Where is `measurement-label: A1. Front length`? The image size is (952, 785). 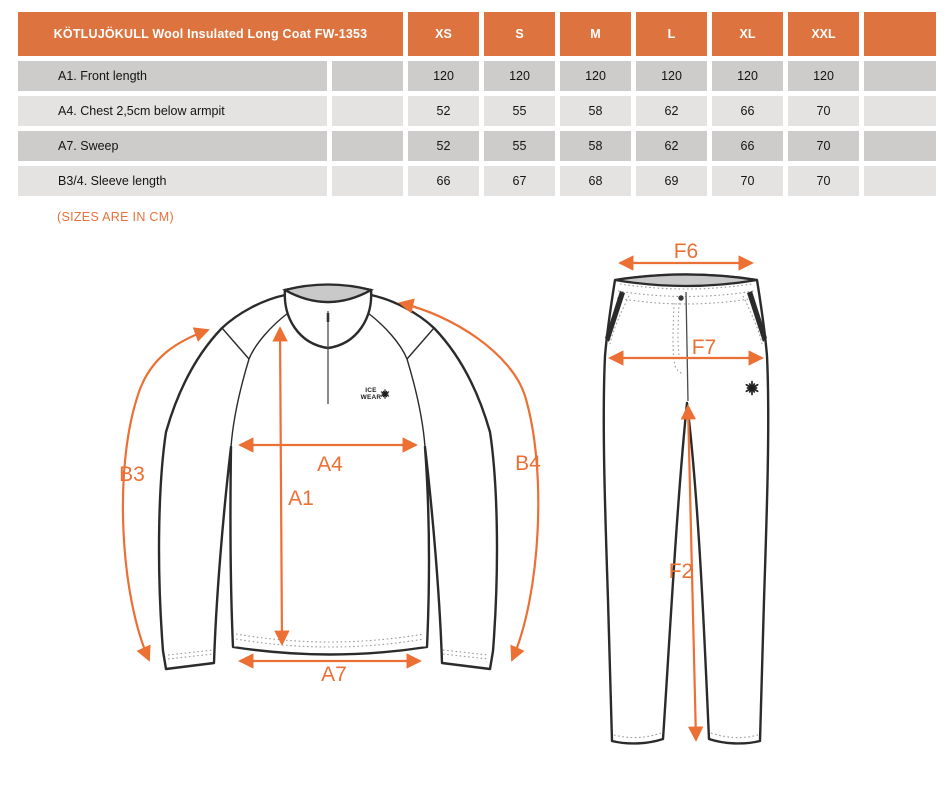 measurement-label: A1. Front length is located at coordinates (172, 76).